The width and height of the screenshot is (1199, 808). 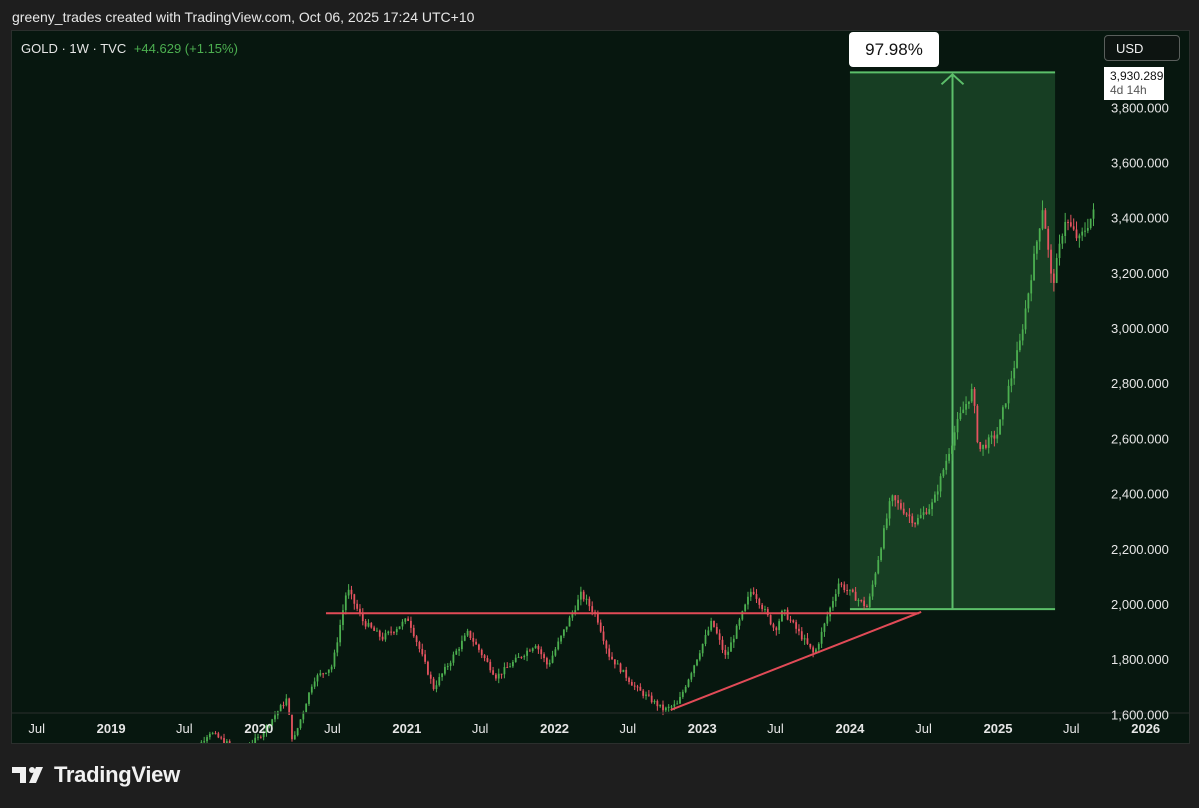 I want to click on y-tick-label: 3,200.000, so click(x=1140, y=273).